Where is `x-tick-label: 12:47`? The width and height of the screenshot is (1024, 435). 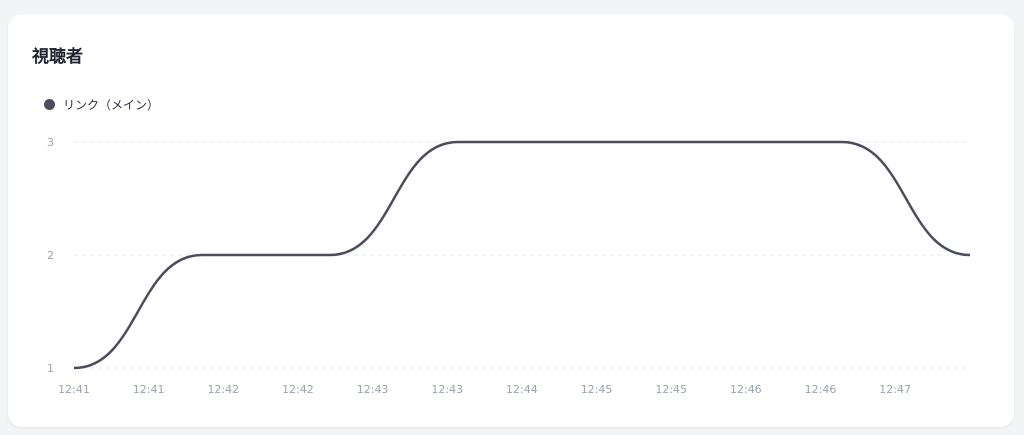 x-tick-label: 12:47 is located at coordinates (895, 389).